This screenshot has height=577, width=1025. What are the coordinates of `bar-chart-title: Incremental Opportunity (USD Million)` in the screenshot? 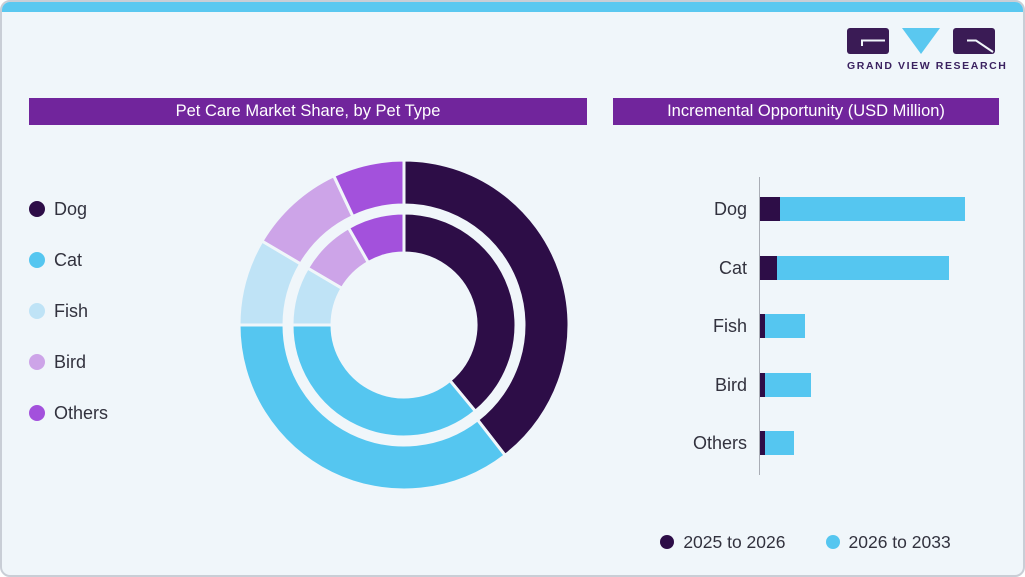 It's located at (806, 111).